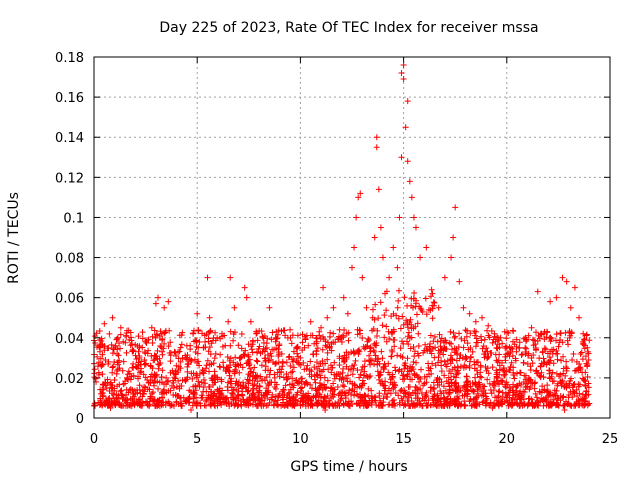 The width and height of the screenshot is (640, 480). I want to click on x-tick-label: 0, so click(94, 439).